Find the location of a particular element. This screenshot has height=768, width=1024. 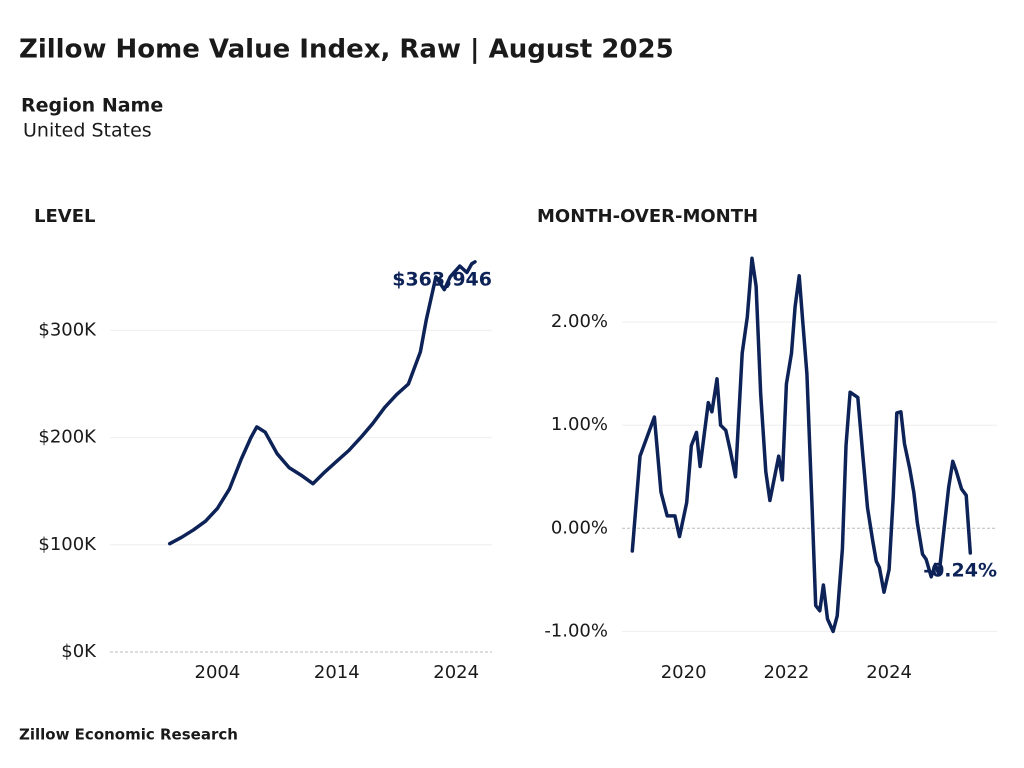

series-line is located at coordinates (322, 403).